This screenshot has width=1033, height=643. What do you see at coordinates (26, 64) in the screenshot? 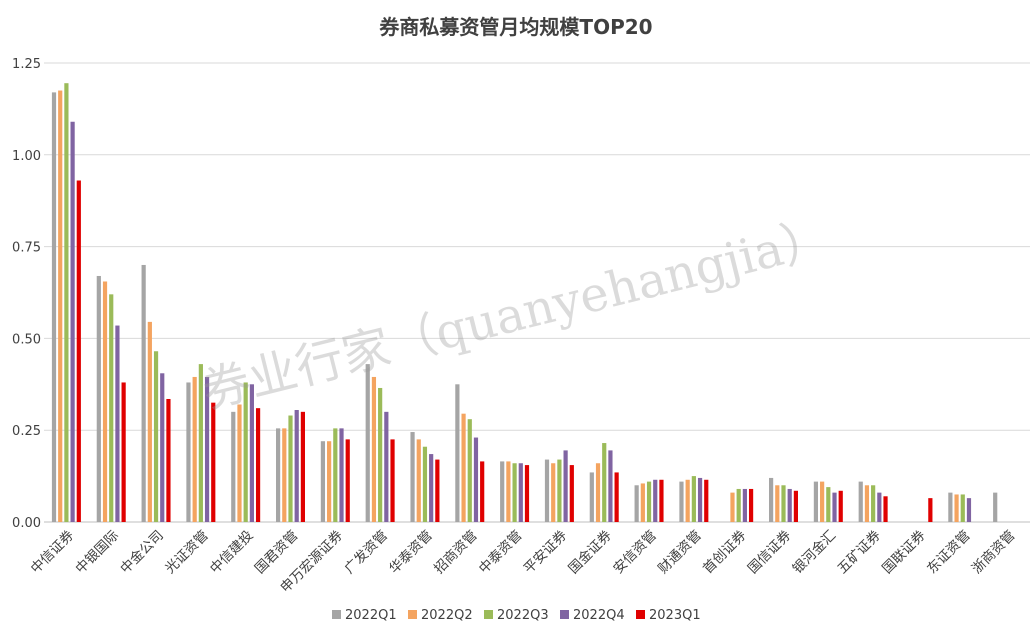
I see `y-tick-label: 1.25` at bounding box center [26, 64].